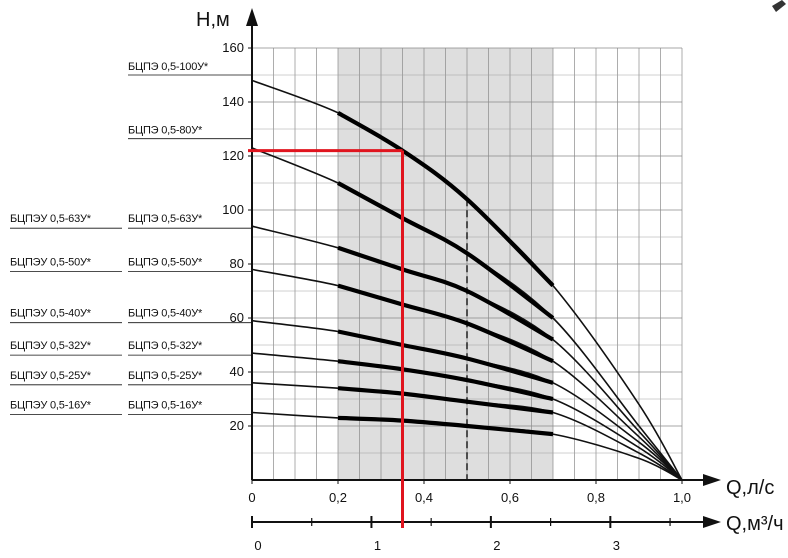 The width and height of the screenshot is (788, 558). What do you see at coordinates (445, 426) in the screenshot?
I see `series-8-zone-segment` at bounding box center [445, 426].